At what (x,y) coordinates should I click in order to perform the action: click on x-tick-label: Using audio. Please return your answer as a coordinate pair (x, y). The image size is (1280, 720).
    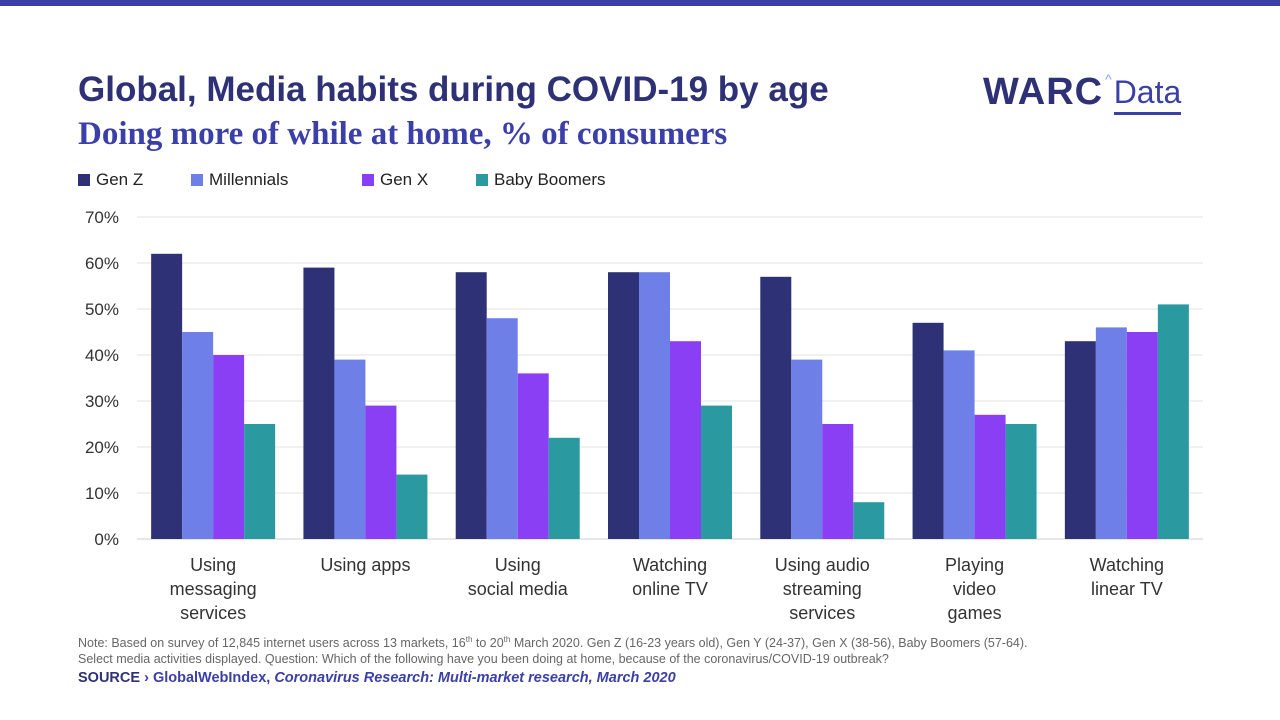
    Looking at the image, I should click on (822, 565).